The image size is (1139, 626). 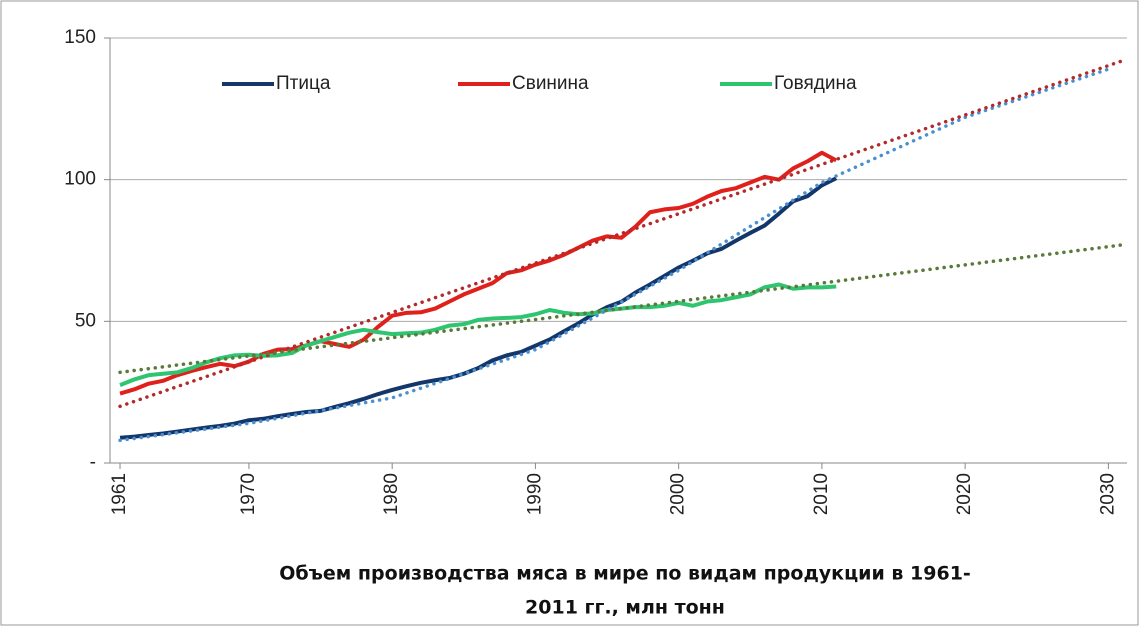 I want to click on chart-title: 2011 гг., млн тонн, so click(x=625, y=608).